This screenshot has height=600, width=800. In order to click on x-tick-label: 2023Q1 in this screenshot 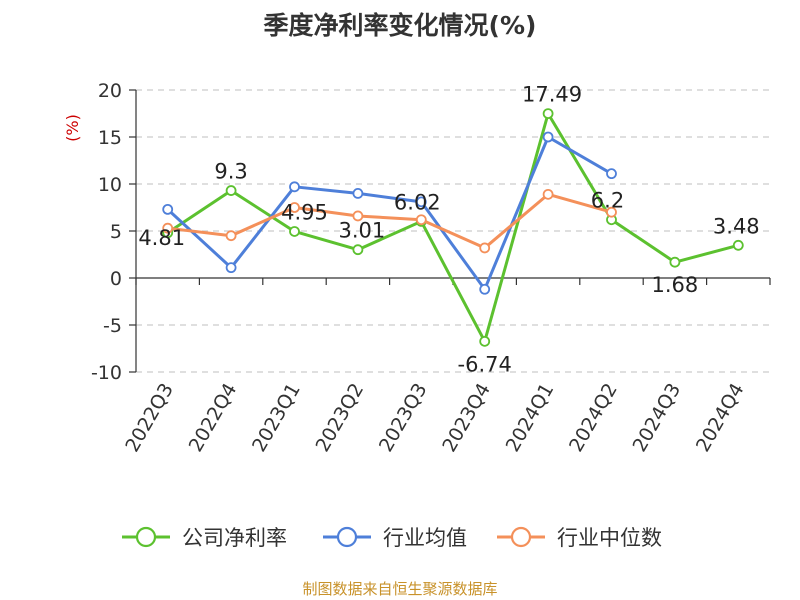, I will do `click(276, 418)`.